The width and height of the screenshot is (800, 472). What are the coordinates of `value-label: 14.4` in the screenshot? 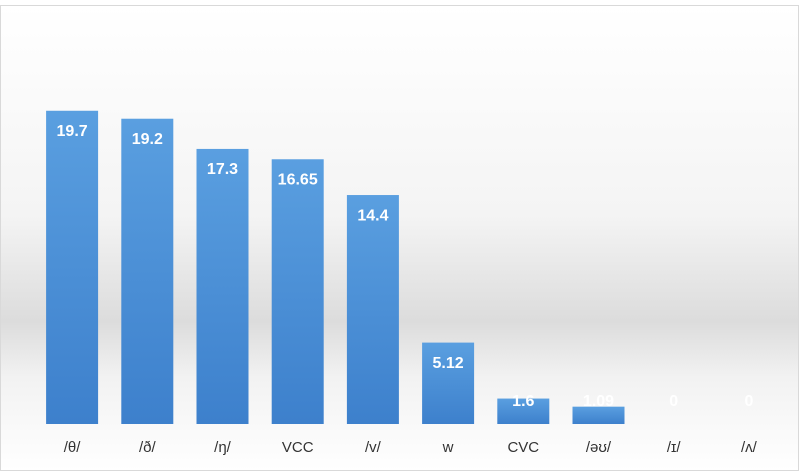 It's located at (372, 215).